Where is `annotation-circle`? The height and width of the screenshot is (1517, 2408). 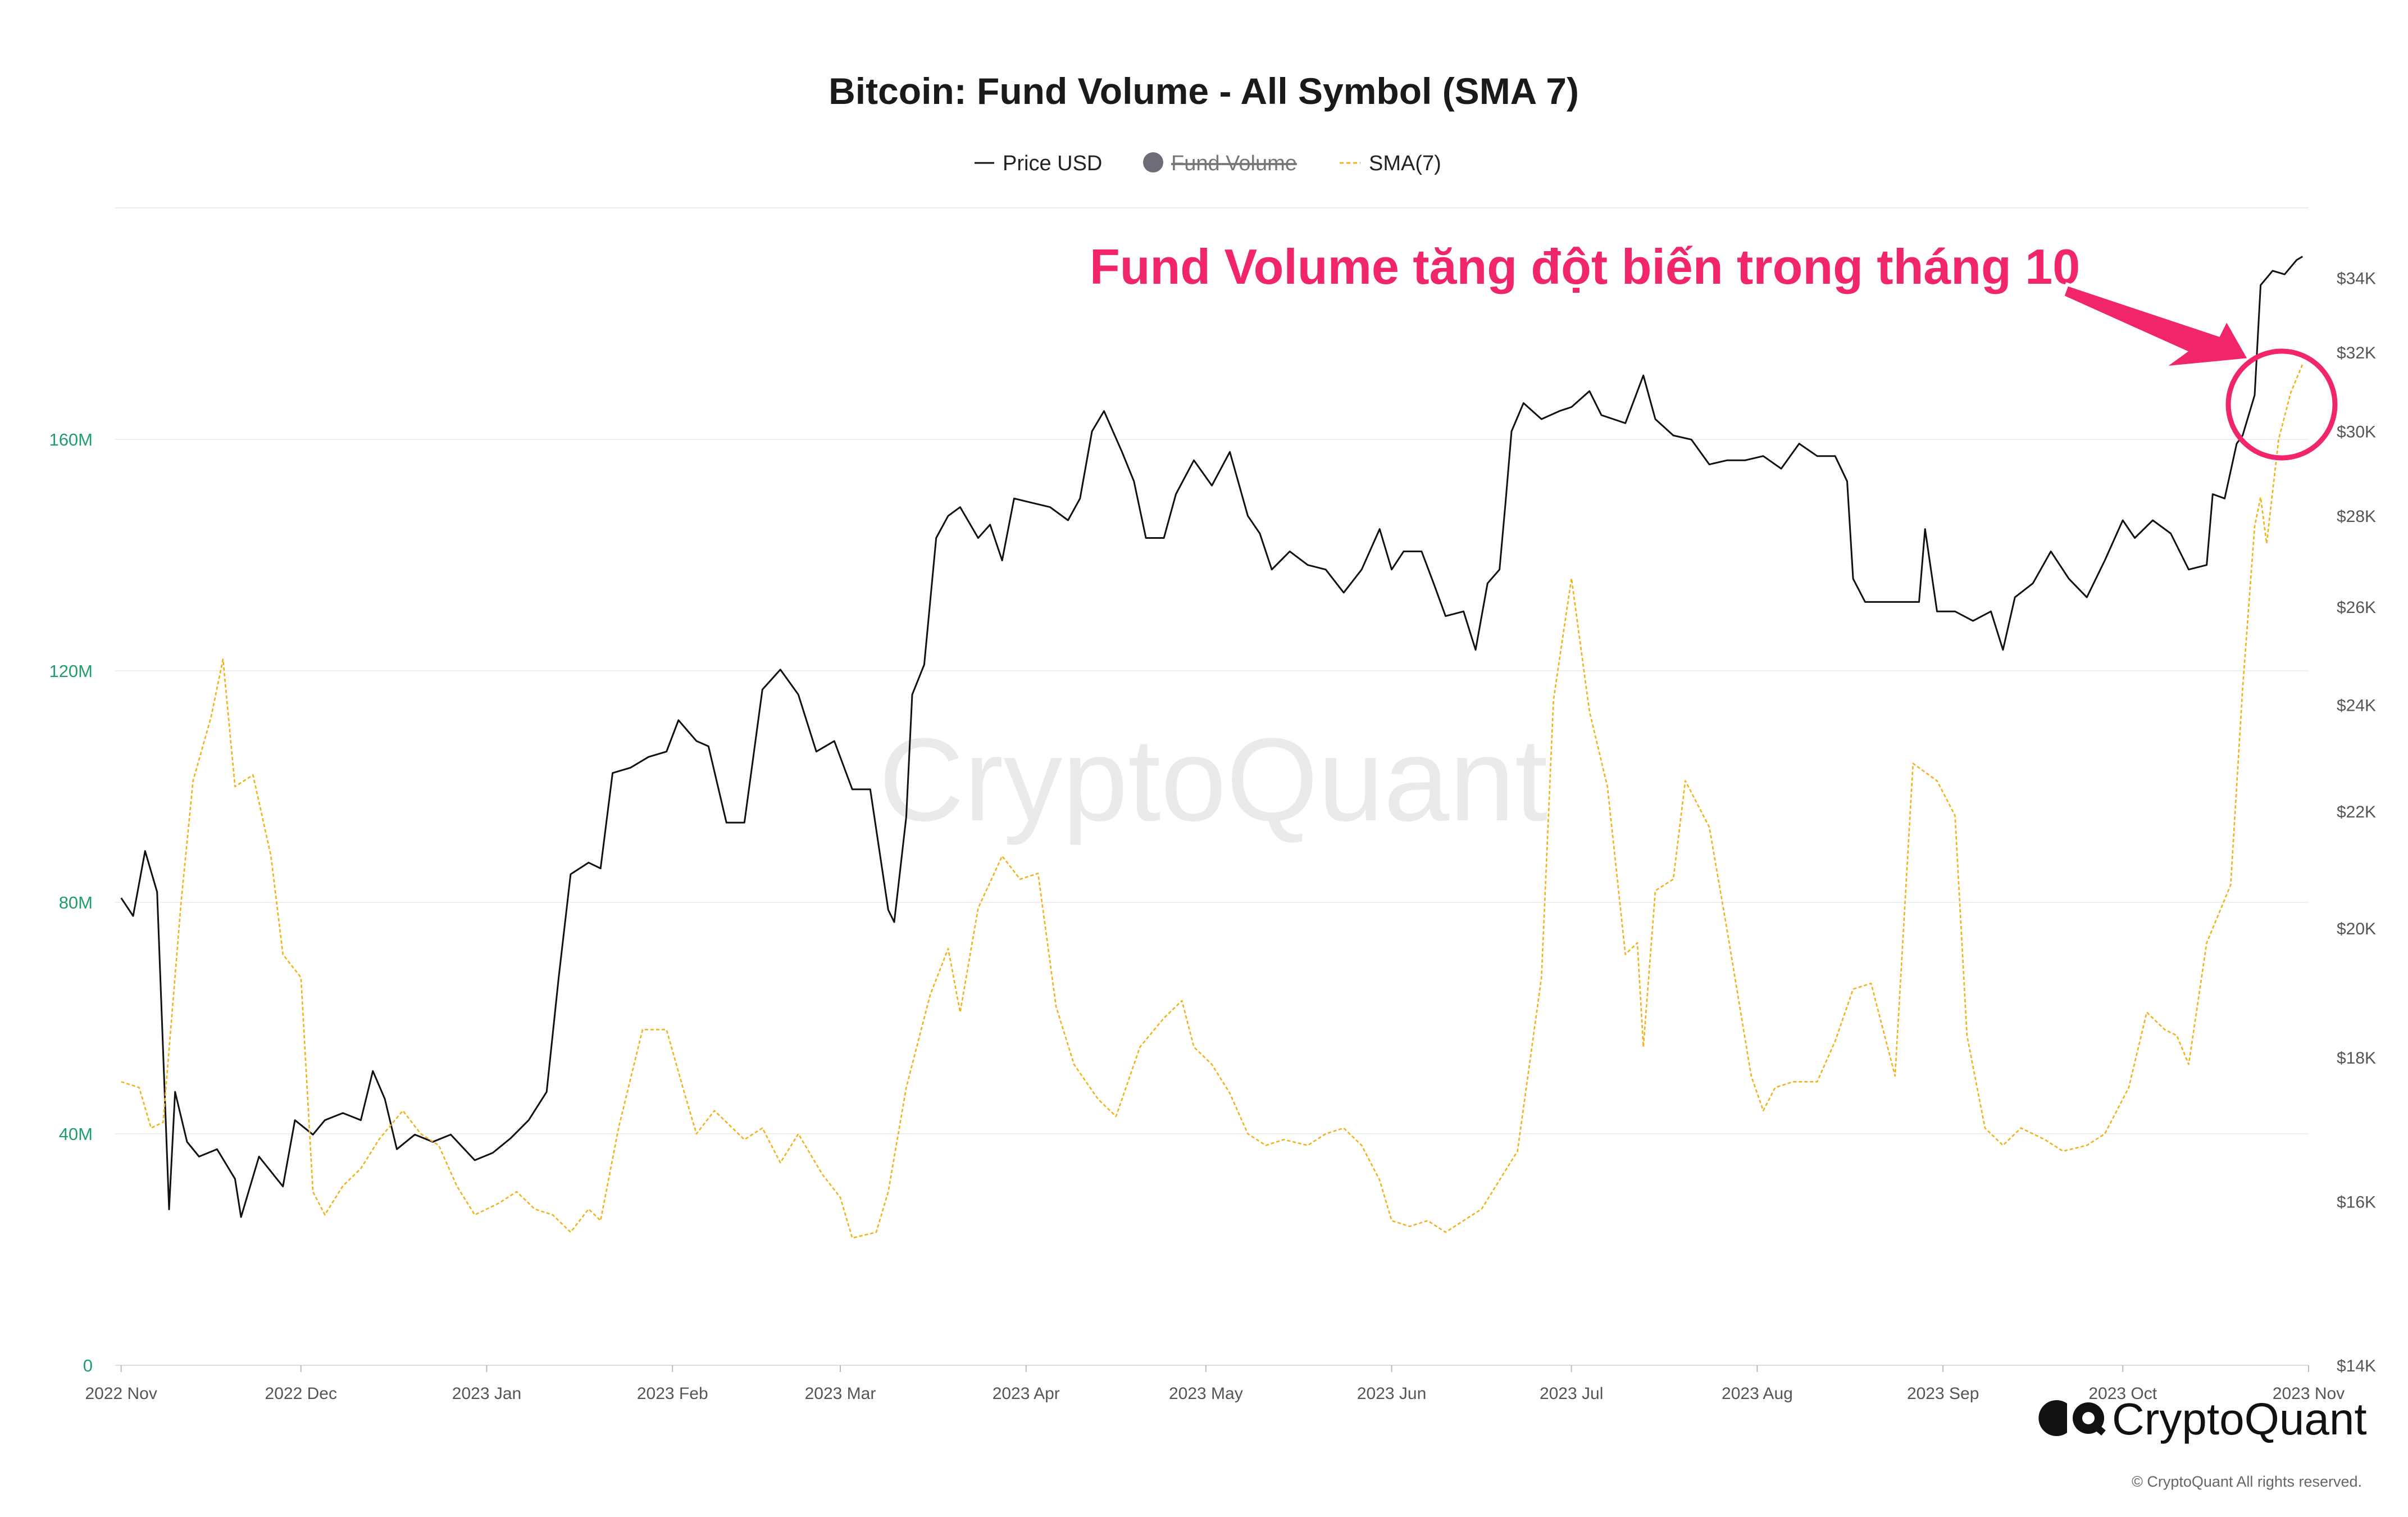 annotation-circle is located at coordinates (2281, 404).